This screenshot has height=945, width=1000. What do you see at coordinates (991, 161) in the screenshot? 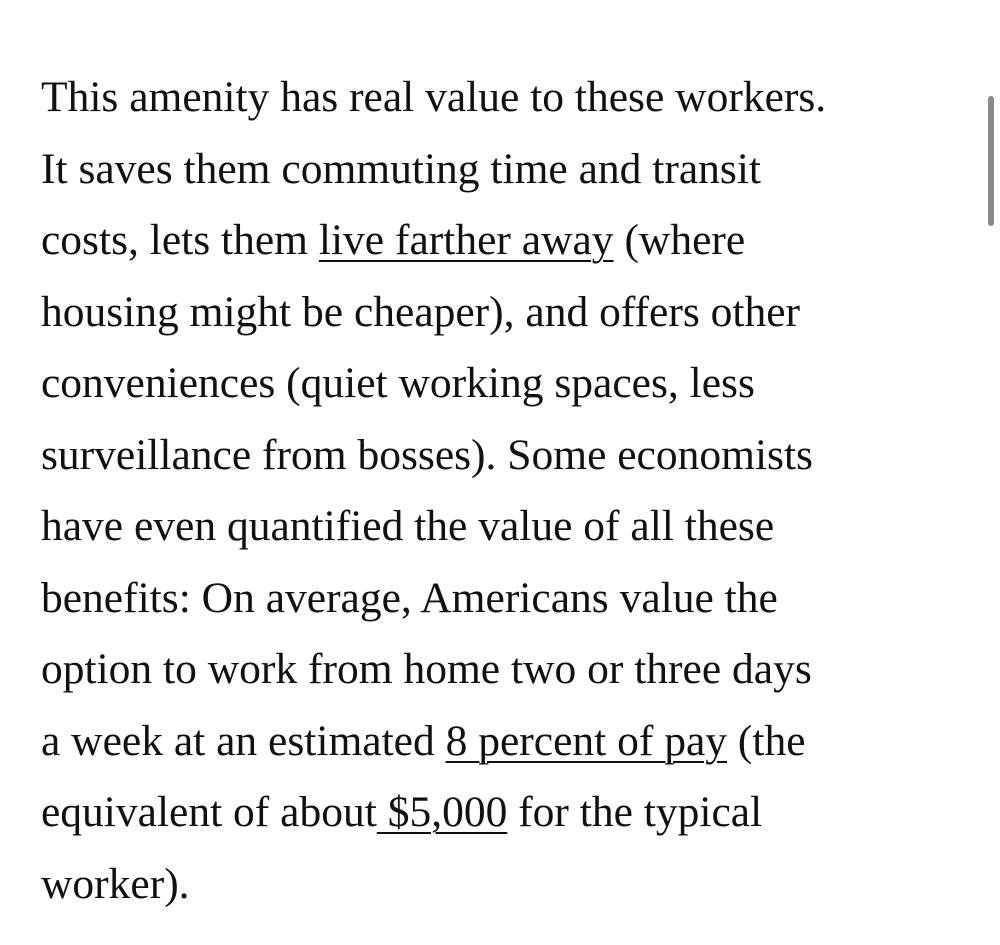
I see `scrollbar-thumb` at bounding box center [991, 161].